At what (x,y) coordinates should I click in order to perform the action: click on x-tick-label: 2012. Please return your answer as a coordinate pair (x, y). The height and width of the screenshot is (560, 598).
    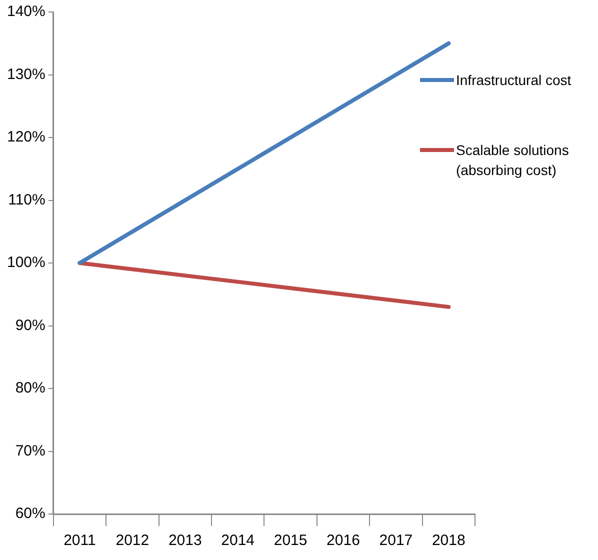
    Looking at the image, I should click on (133, 541).